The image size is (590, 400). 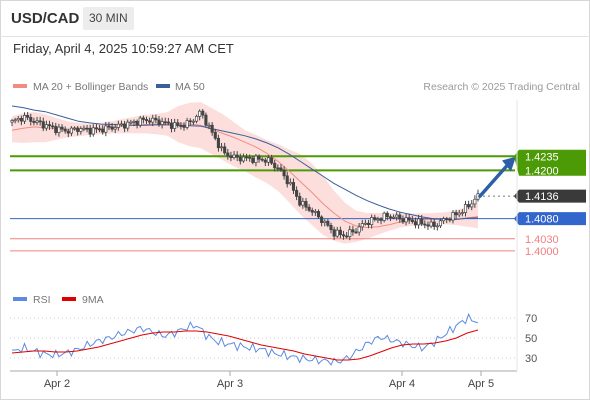 I want to click on price-level-label-0: 1.4235, so click(x=550, y=162).